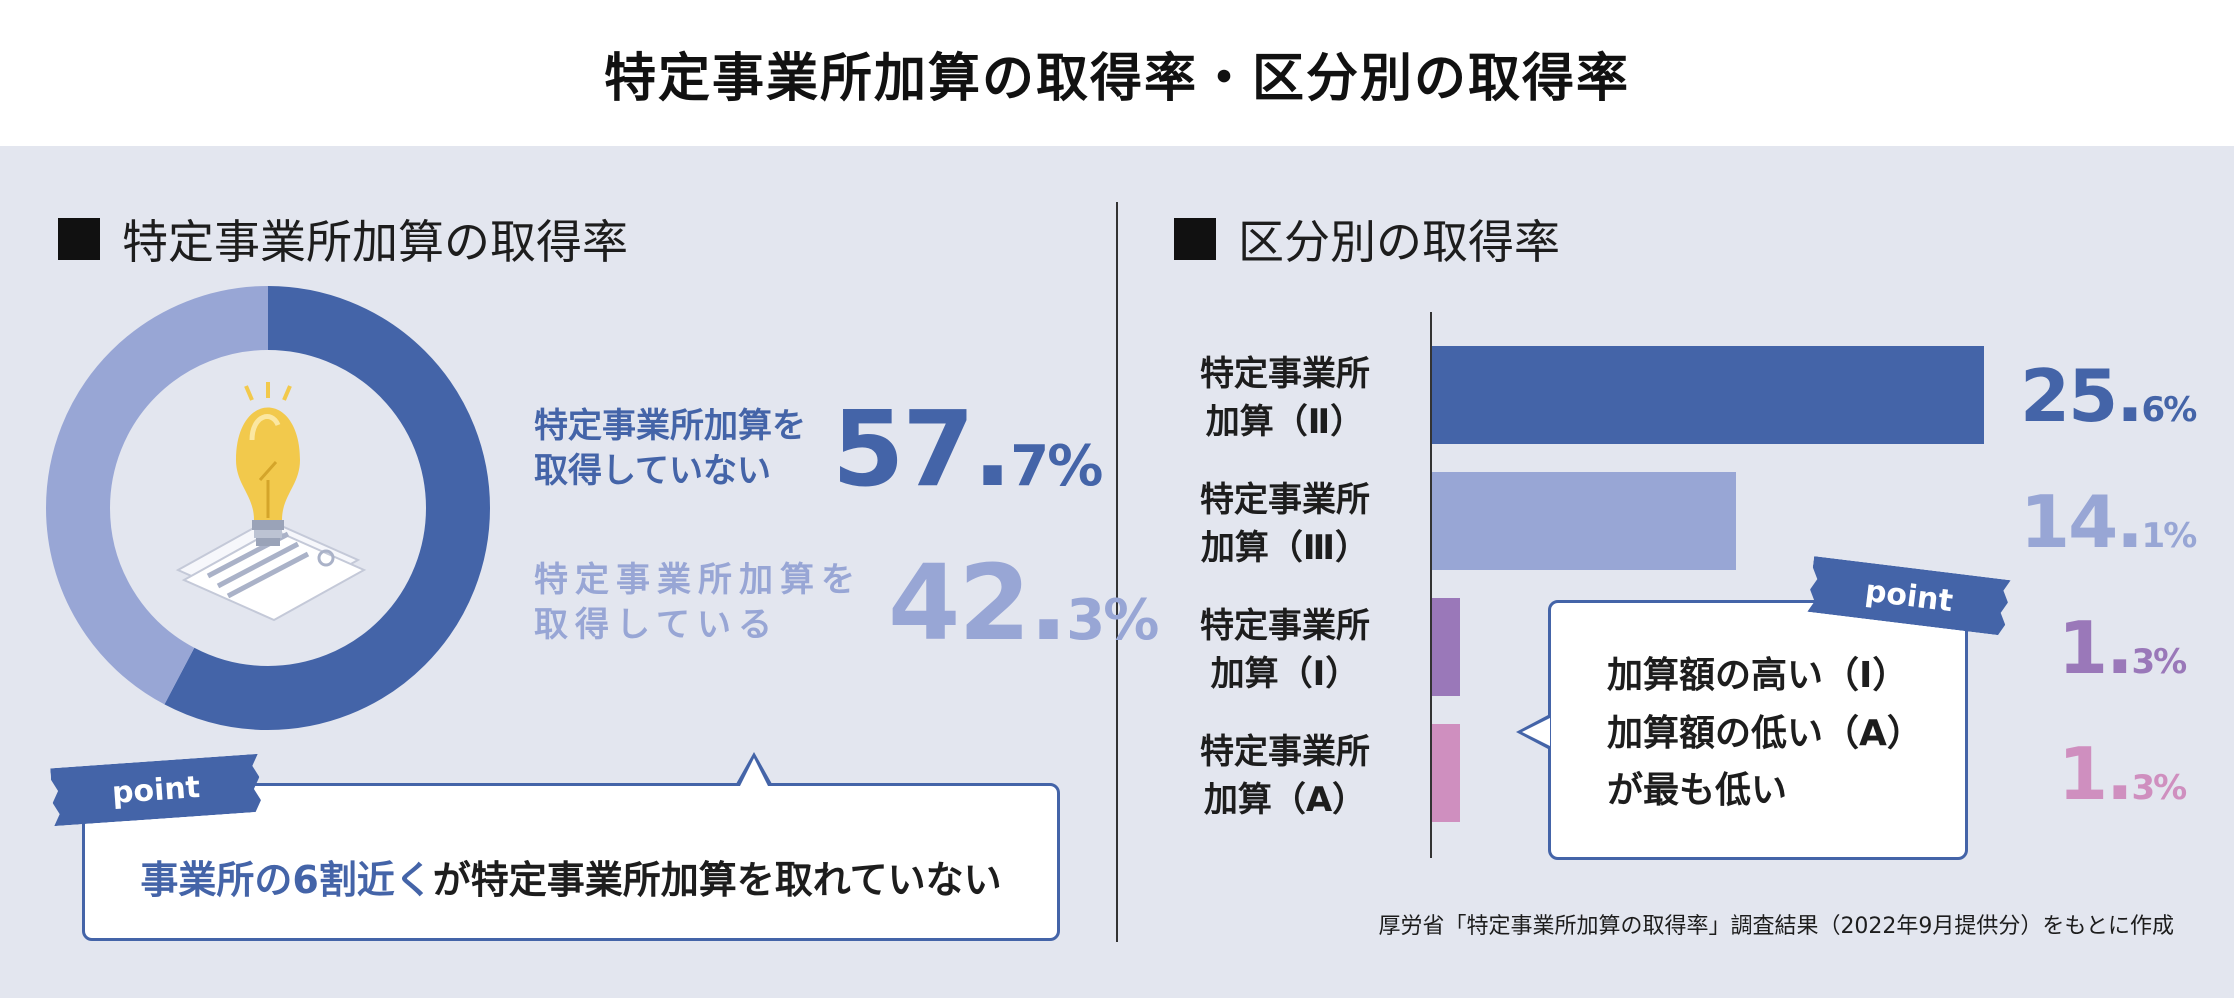  Describe the element at coordinates (286, 879) in the screenshot. I see `callout-highlight: 事業所の6割近く` at that location.